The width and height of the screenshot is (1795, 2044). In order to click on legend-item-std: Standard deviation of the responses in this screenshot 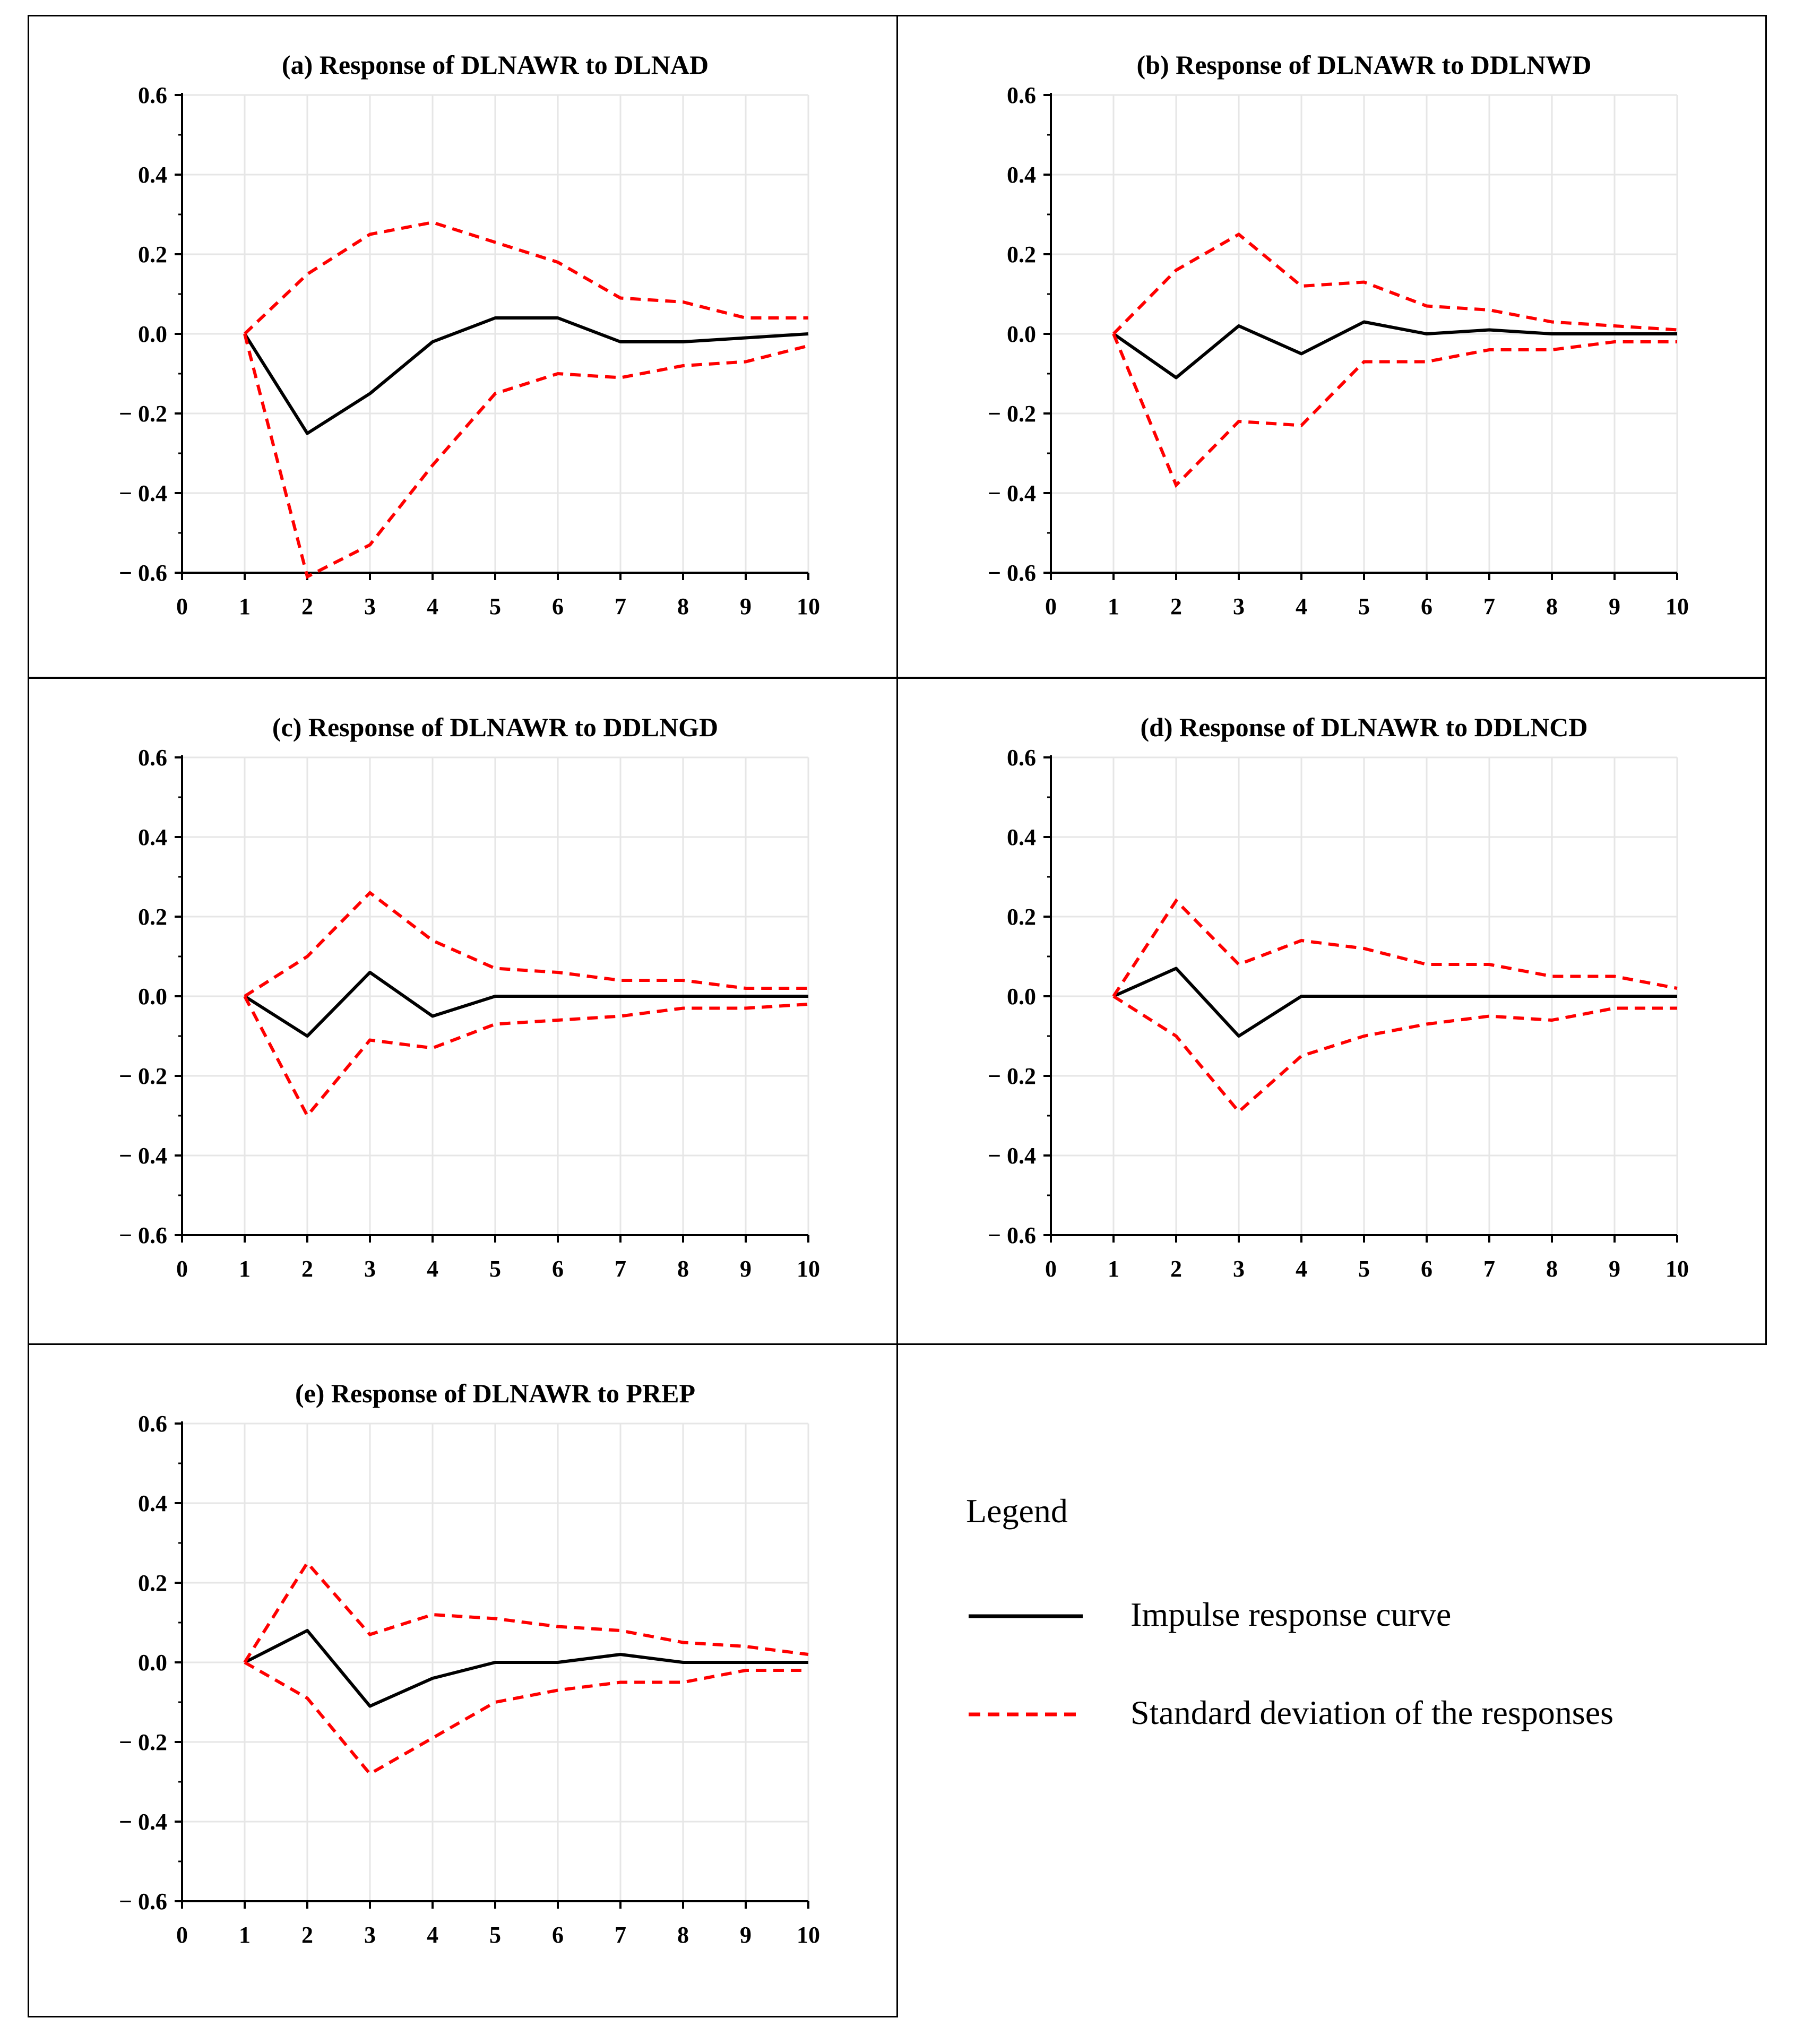, I will do `click(1364, 1717)`.